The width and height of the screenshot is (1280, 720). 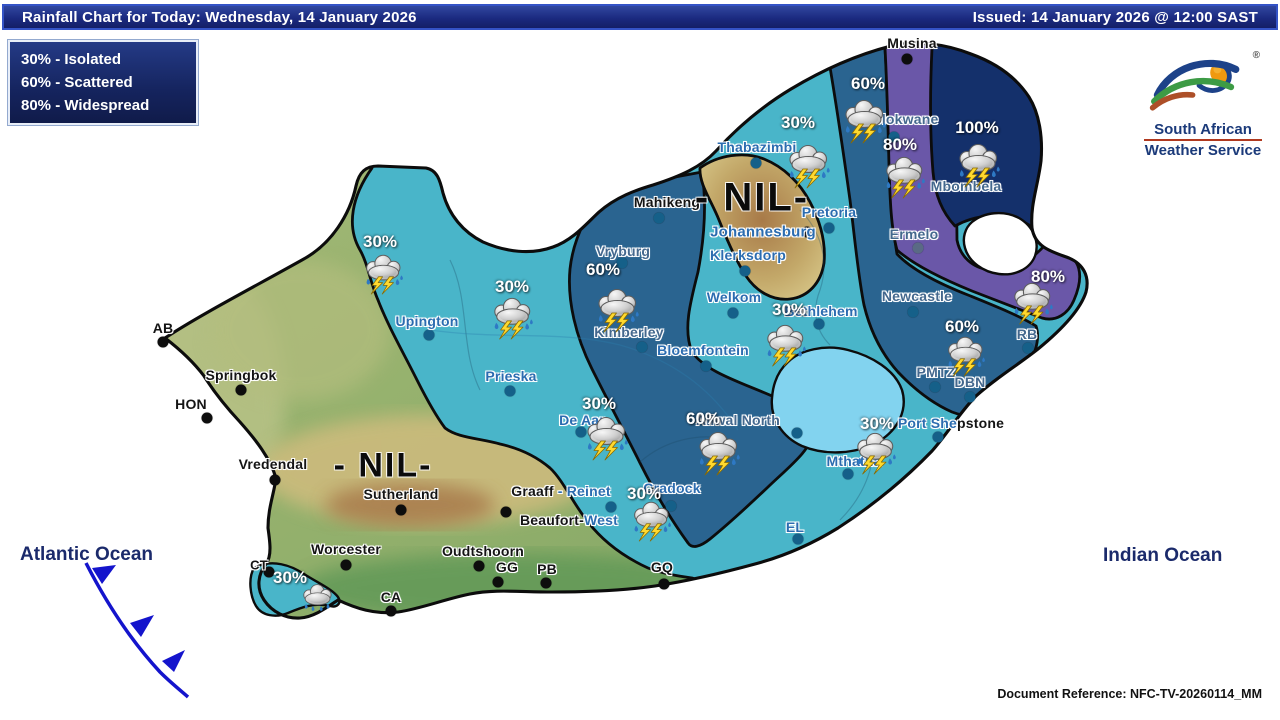 What do you see at coordinates (1203, 150) in the screenshot?
I see `logo-org-line2: Weather Service` at bounding box center [1203, 150].